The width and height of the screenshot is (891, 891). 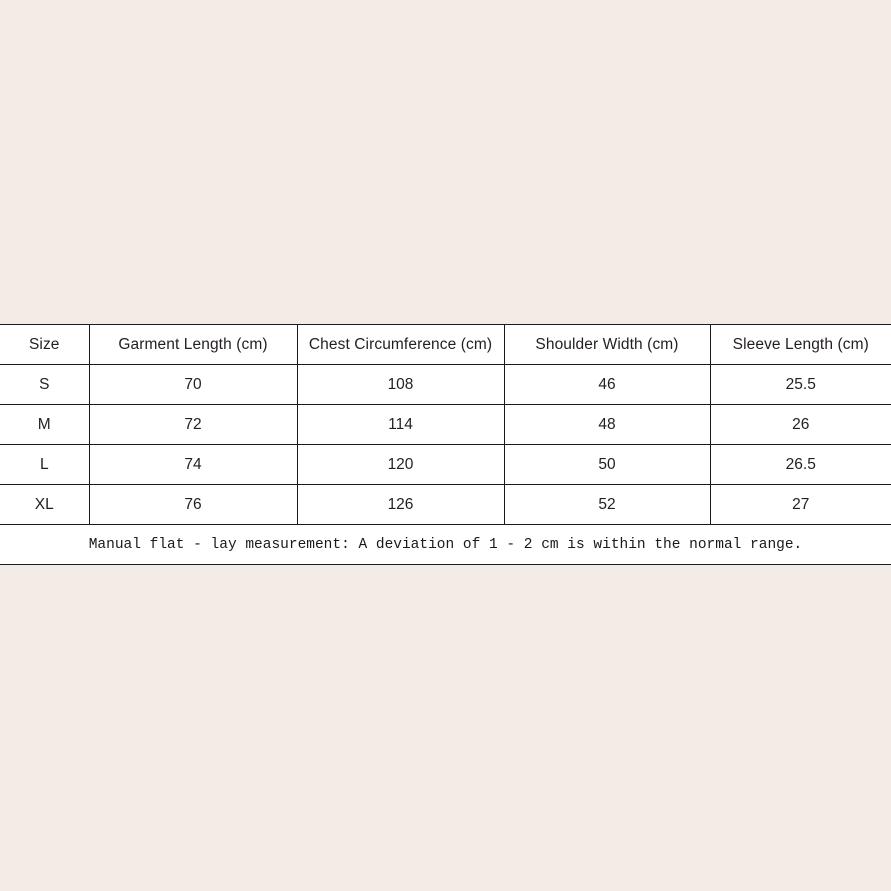 I want to click on cell-chest-circumference: 114, so click(x=400, y=424).